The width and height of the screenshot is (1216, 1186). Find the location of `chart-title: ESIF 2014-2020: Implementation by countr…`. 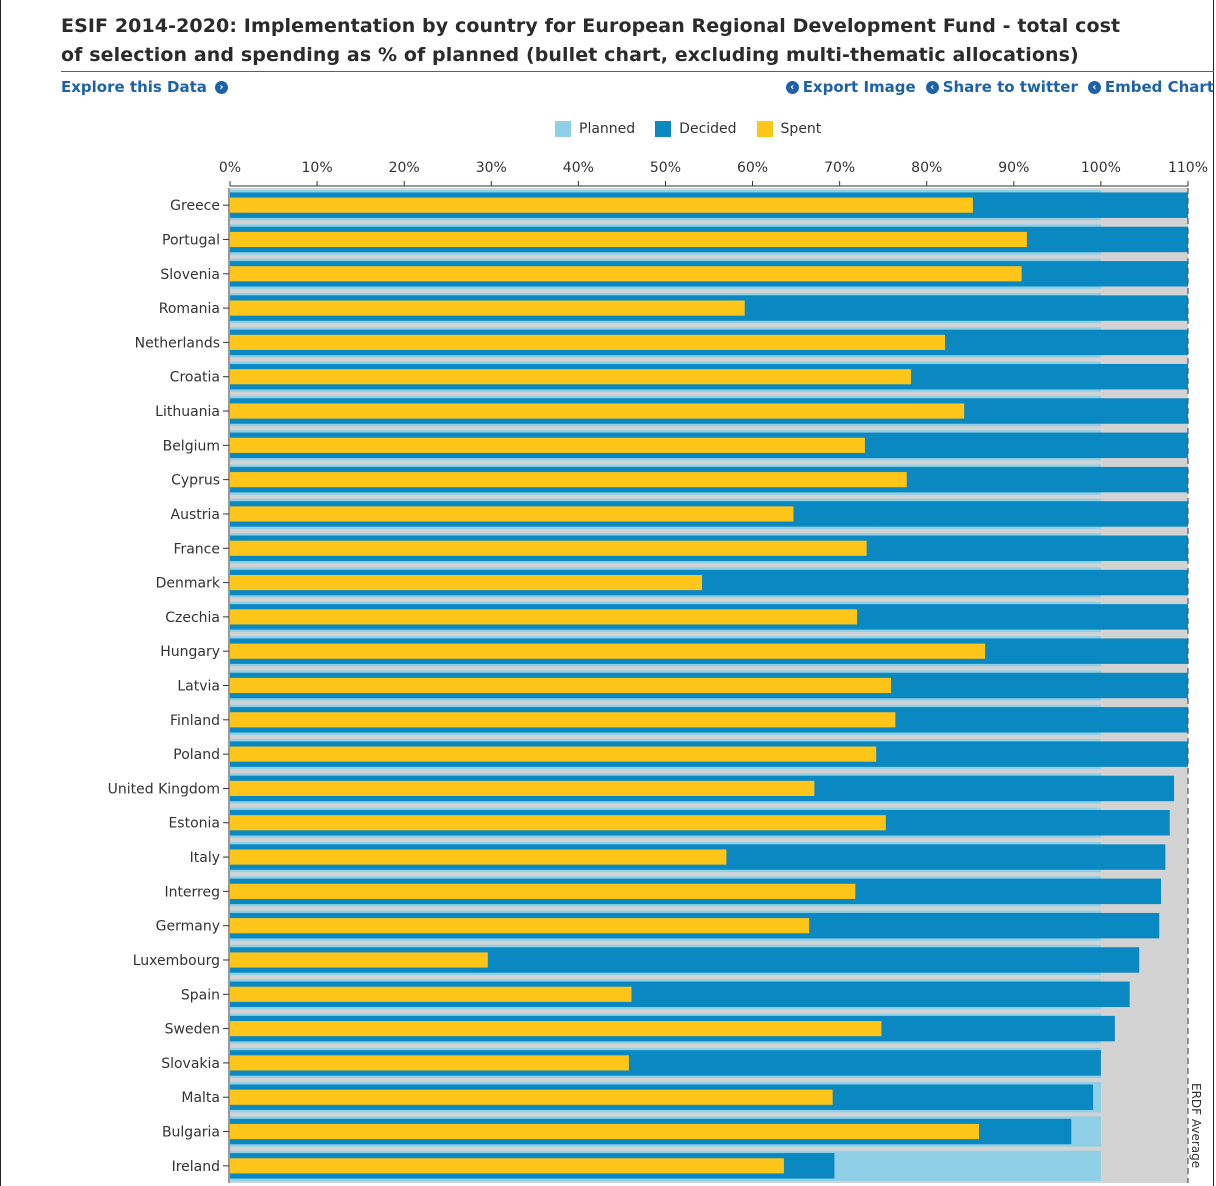

chart-title: ESIF 2014-2020: Implementation by countr… is located at coordinates (591, 40).